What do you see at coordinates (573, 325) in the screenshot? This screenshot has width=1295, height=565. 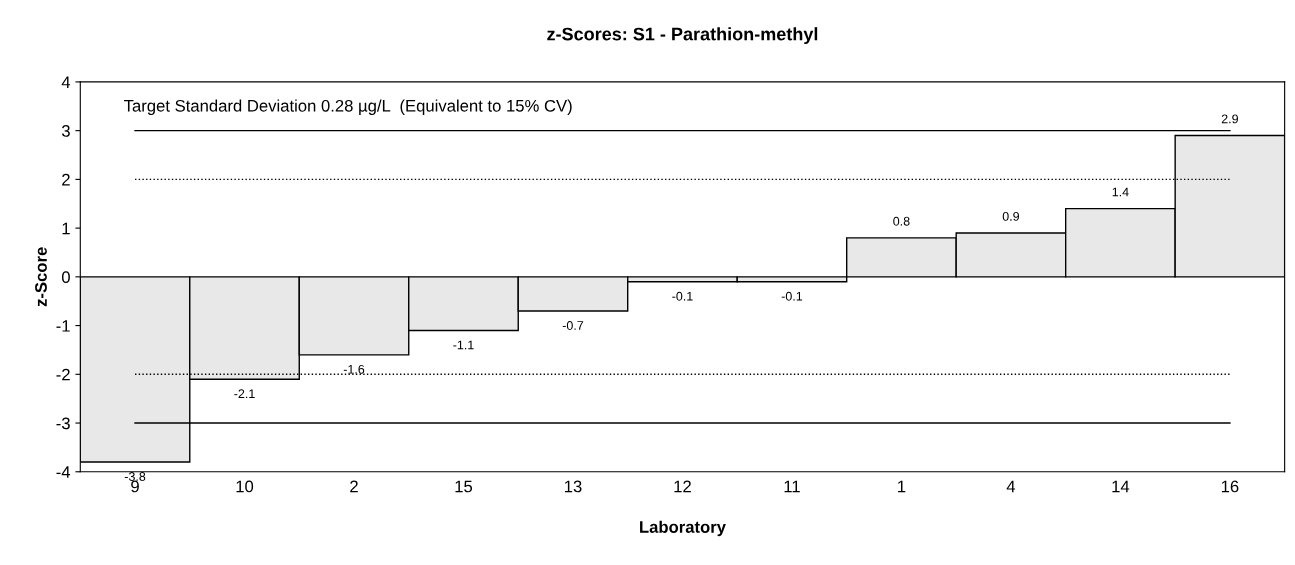 I see `data-label: -0.7` at bounding box center [573, 325].